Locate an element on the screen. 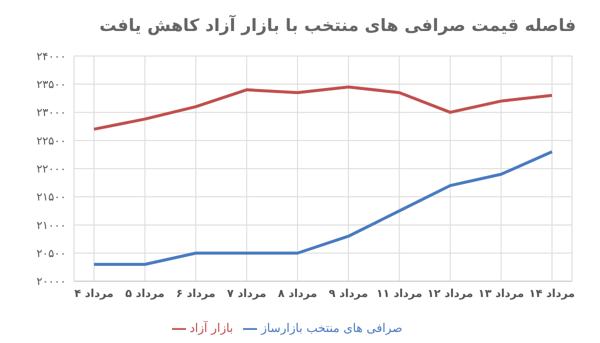 This screenshot has width=600, height=343. line-series is located at coordinates (323, 108).